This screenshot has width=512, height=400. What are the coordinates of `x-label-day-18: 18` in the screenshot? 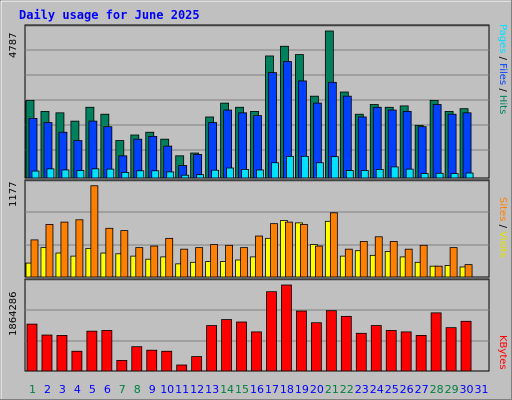 It's located at (287, 389).